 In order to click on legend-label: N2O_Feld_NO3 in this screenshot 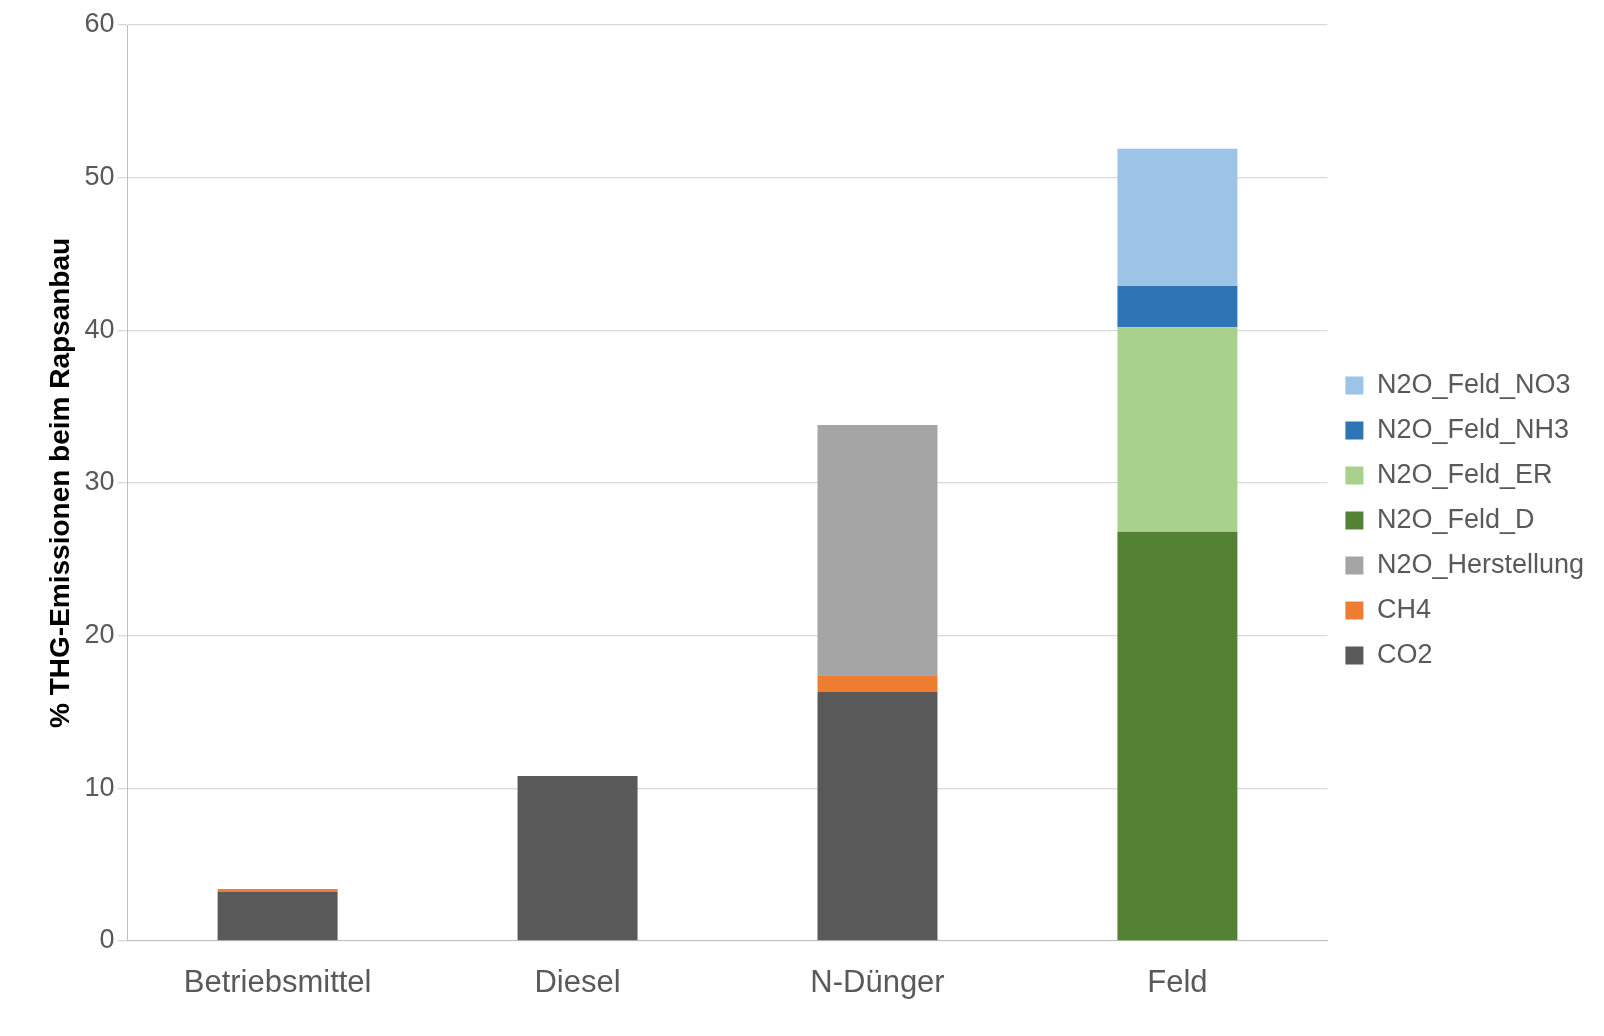, I will do `click(1473, 383)`.